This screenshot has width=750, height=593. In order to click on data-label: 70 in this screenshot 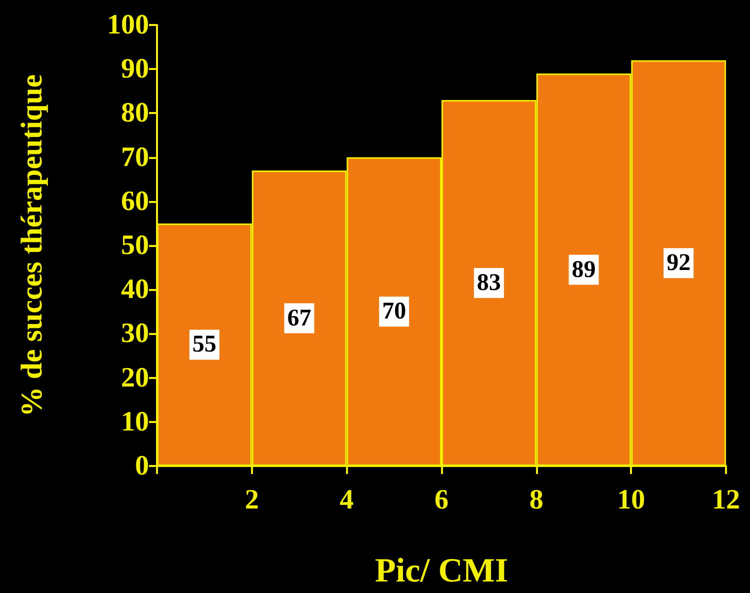, I will do `click(394, 311)`.